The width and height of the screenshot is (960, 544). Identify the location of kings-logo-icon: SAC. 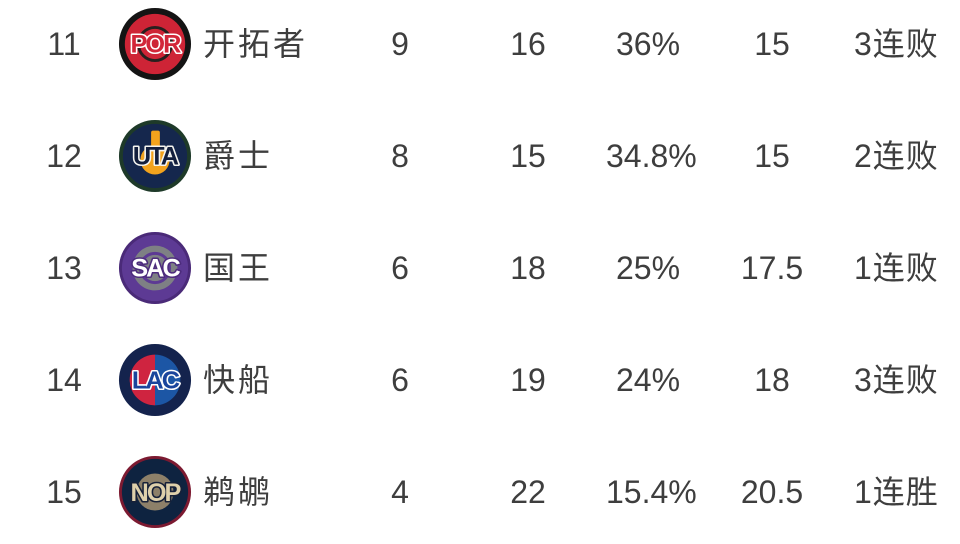
(155, 268).